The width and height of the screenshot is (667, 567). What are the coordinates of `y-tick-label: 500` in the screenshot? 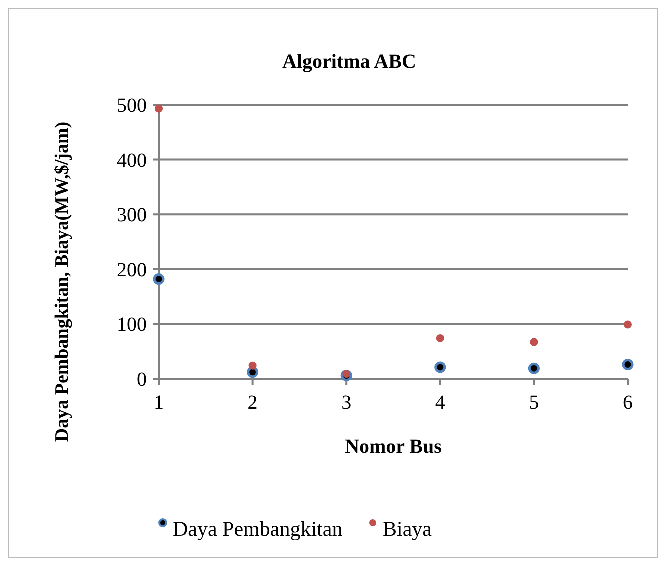 It's located at (132, 106).